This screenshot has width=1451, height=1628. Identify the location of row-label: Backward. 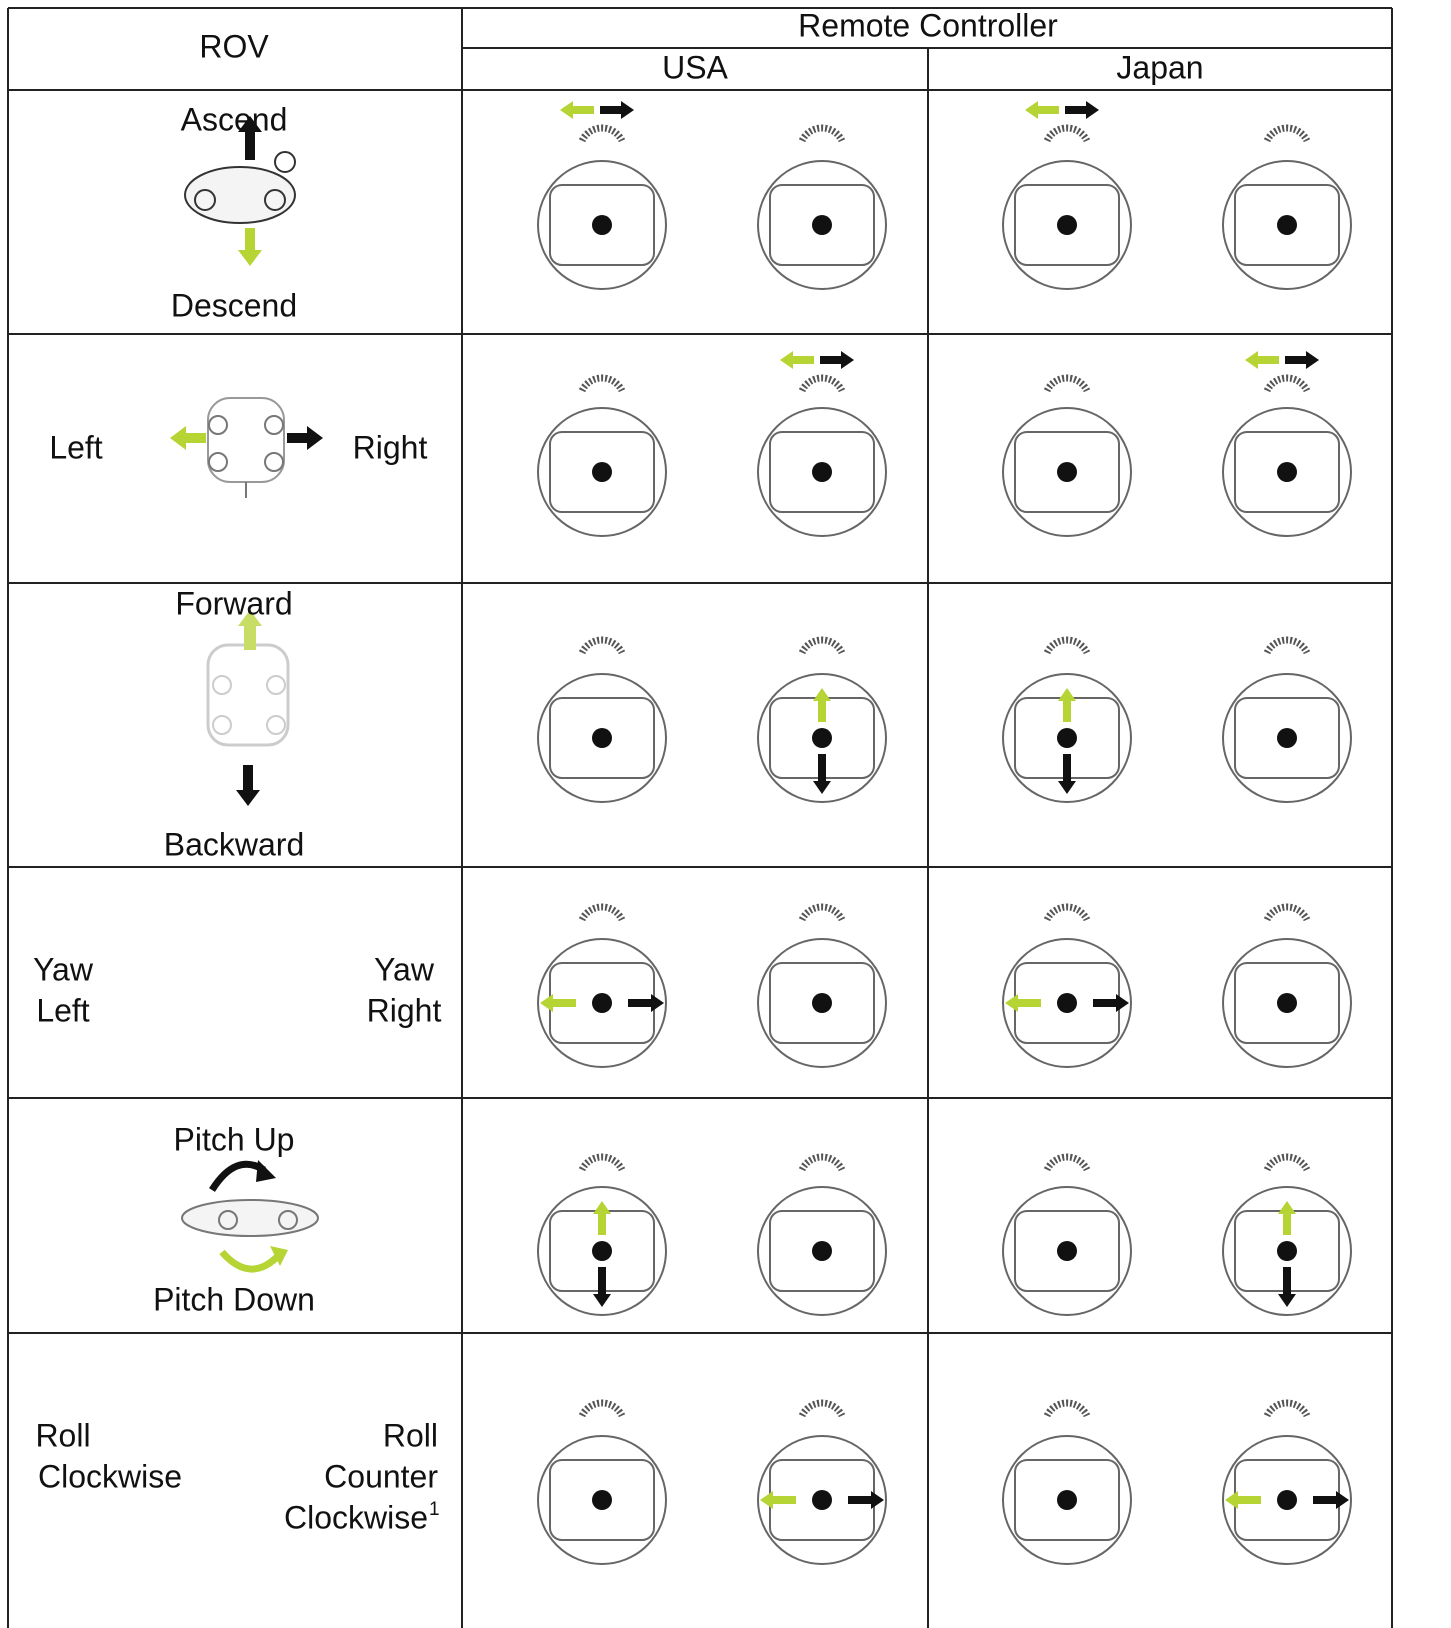
(234, 844).